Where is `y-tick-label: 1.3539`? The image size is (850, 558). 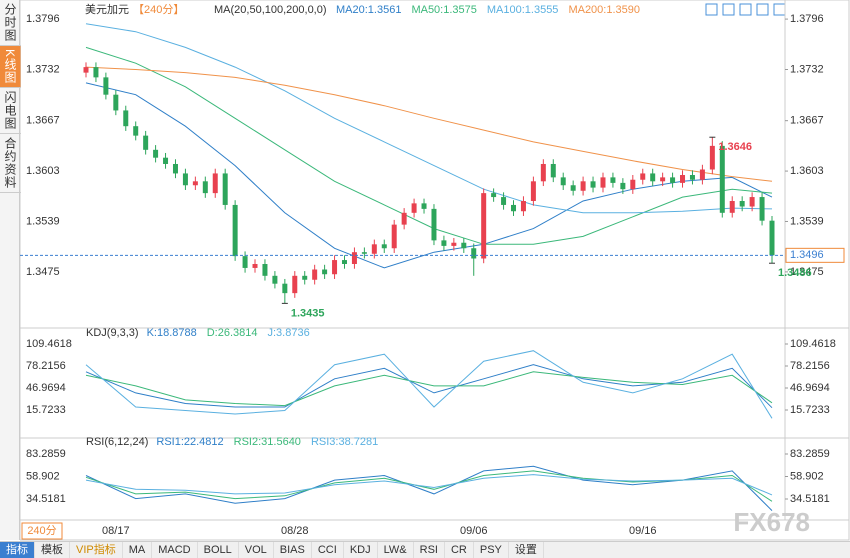 y-tick-label: 1.3539 is located at coordinates (43, 221).